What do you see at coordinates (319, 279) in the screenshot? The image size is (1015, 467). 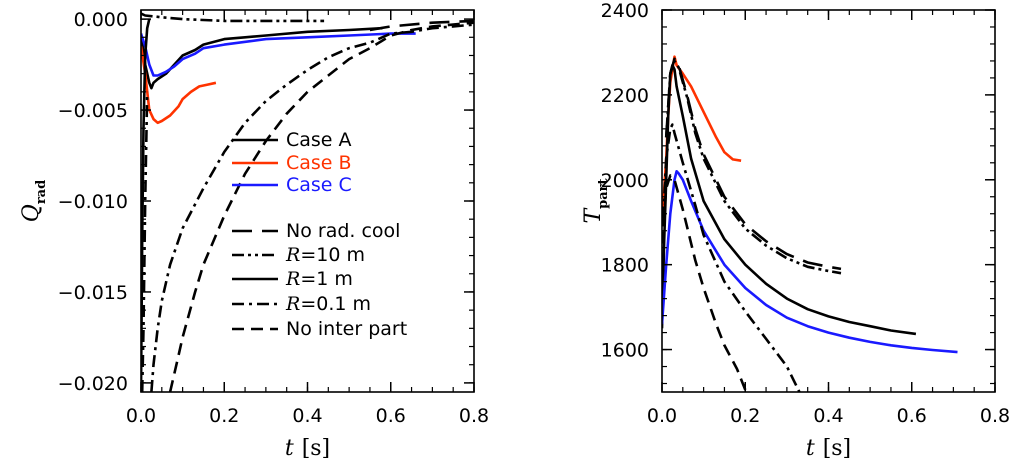 I see `legend-entry: R=1 m` at bounding box center [319, 279].